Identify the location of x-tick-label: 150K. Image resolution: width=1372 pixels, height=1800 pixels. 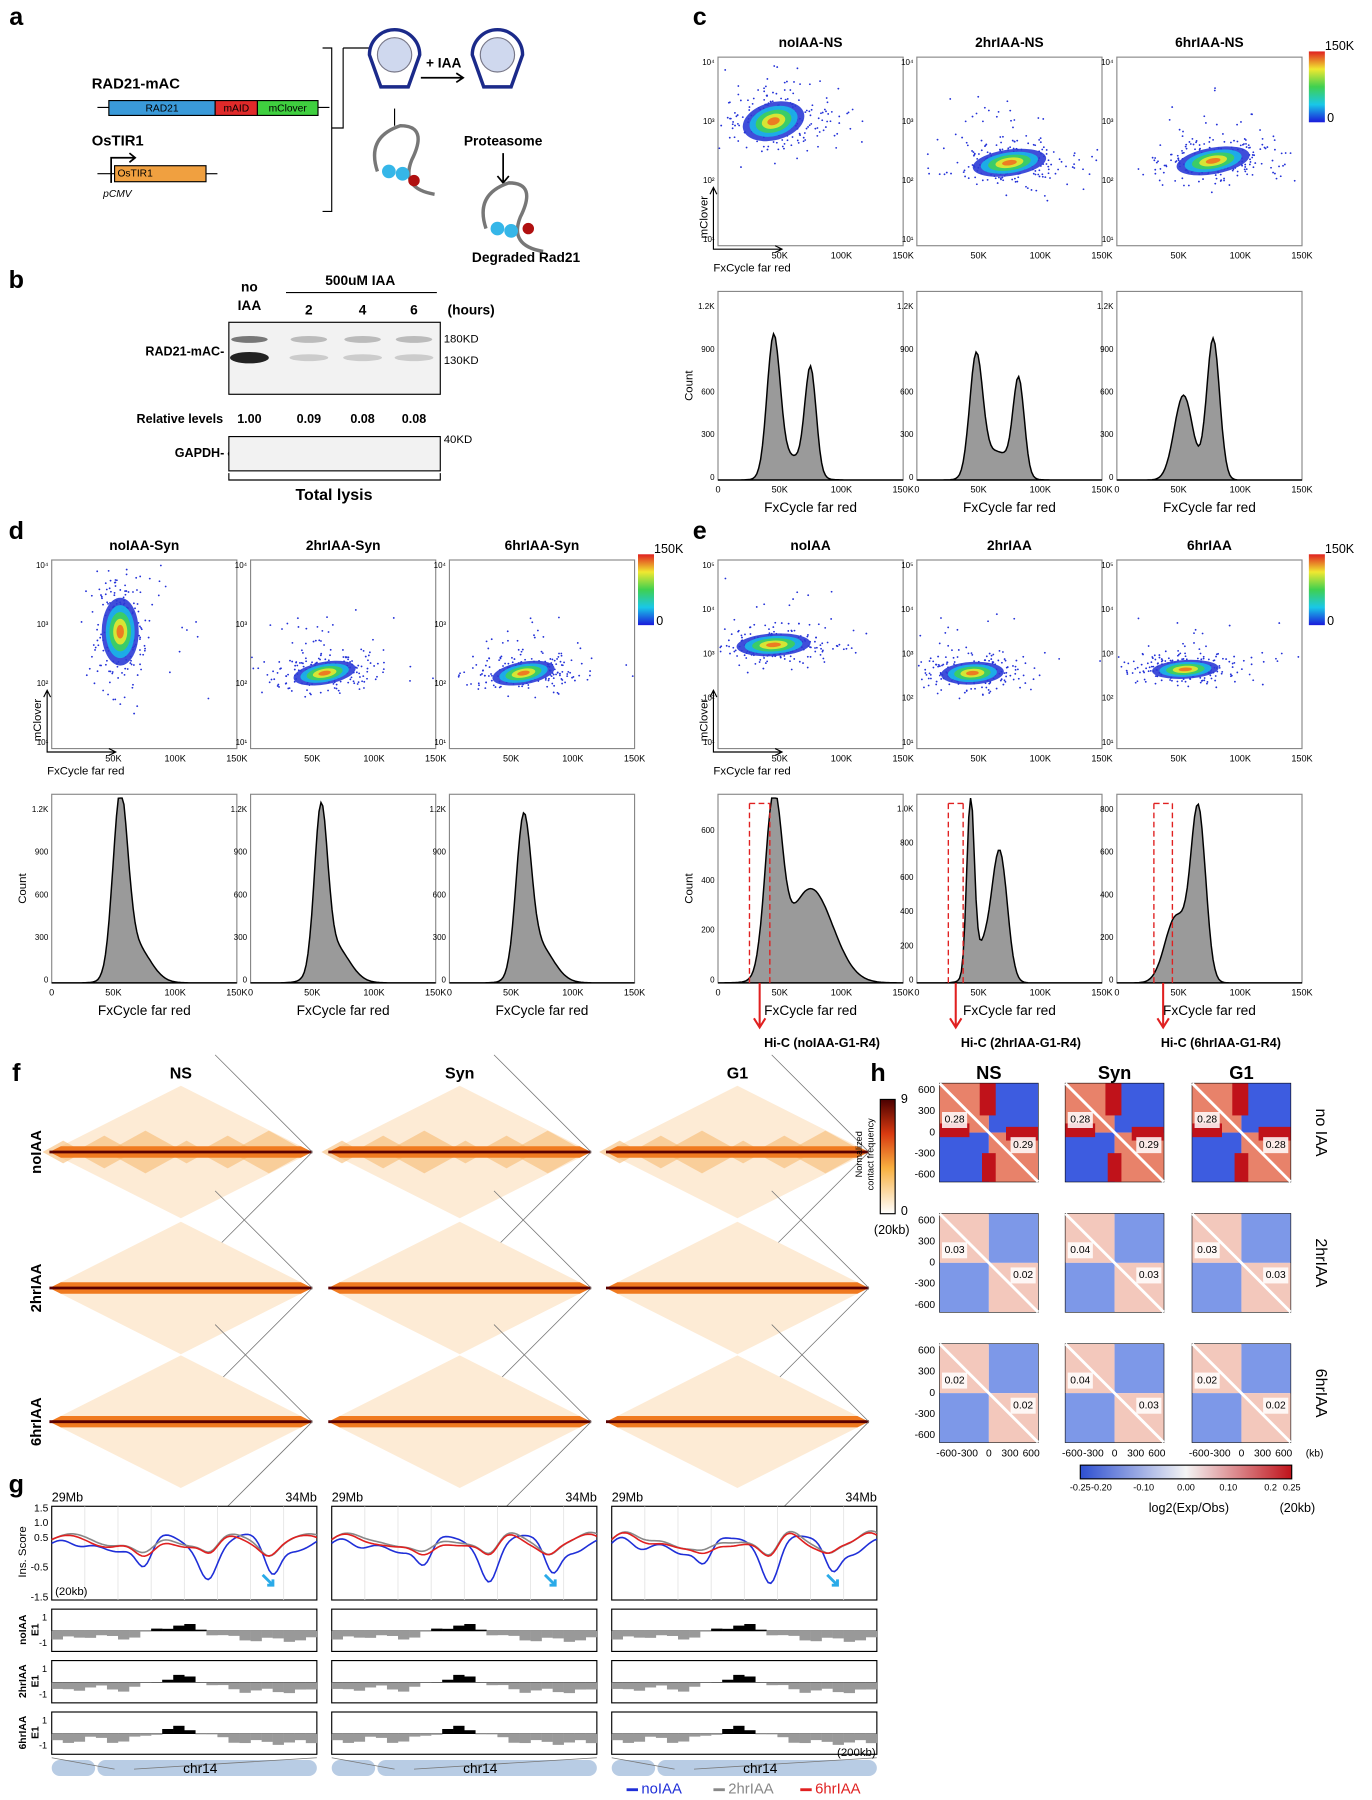
(1301, 758).